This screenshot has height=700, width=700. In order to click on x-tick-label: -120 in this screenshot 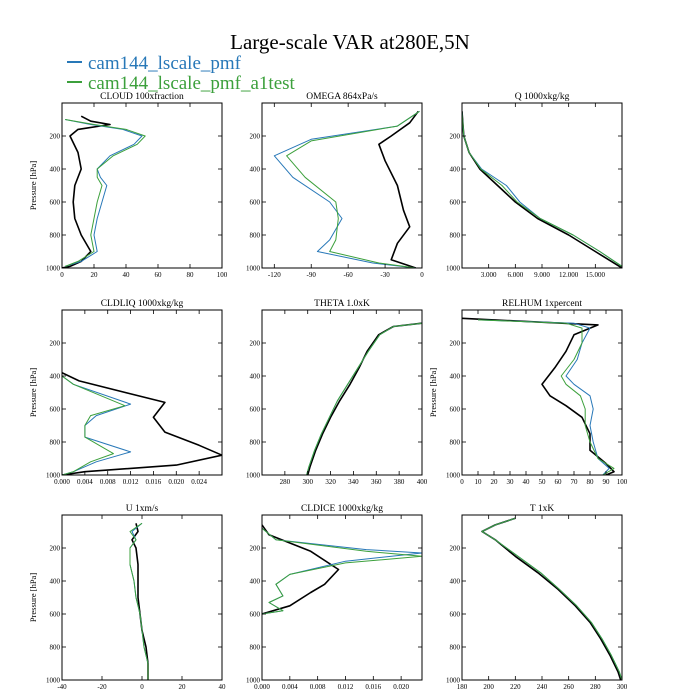, I will do `click(274, 275)`.